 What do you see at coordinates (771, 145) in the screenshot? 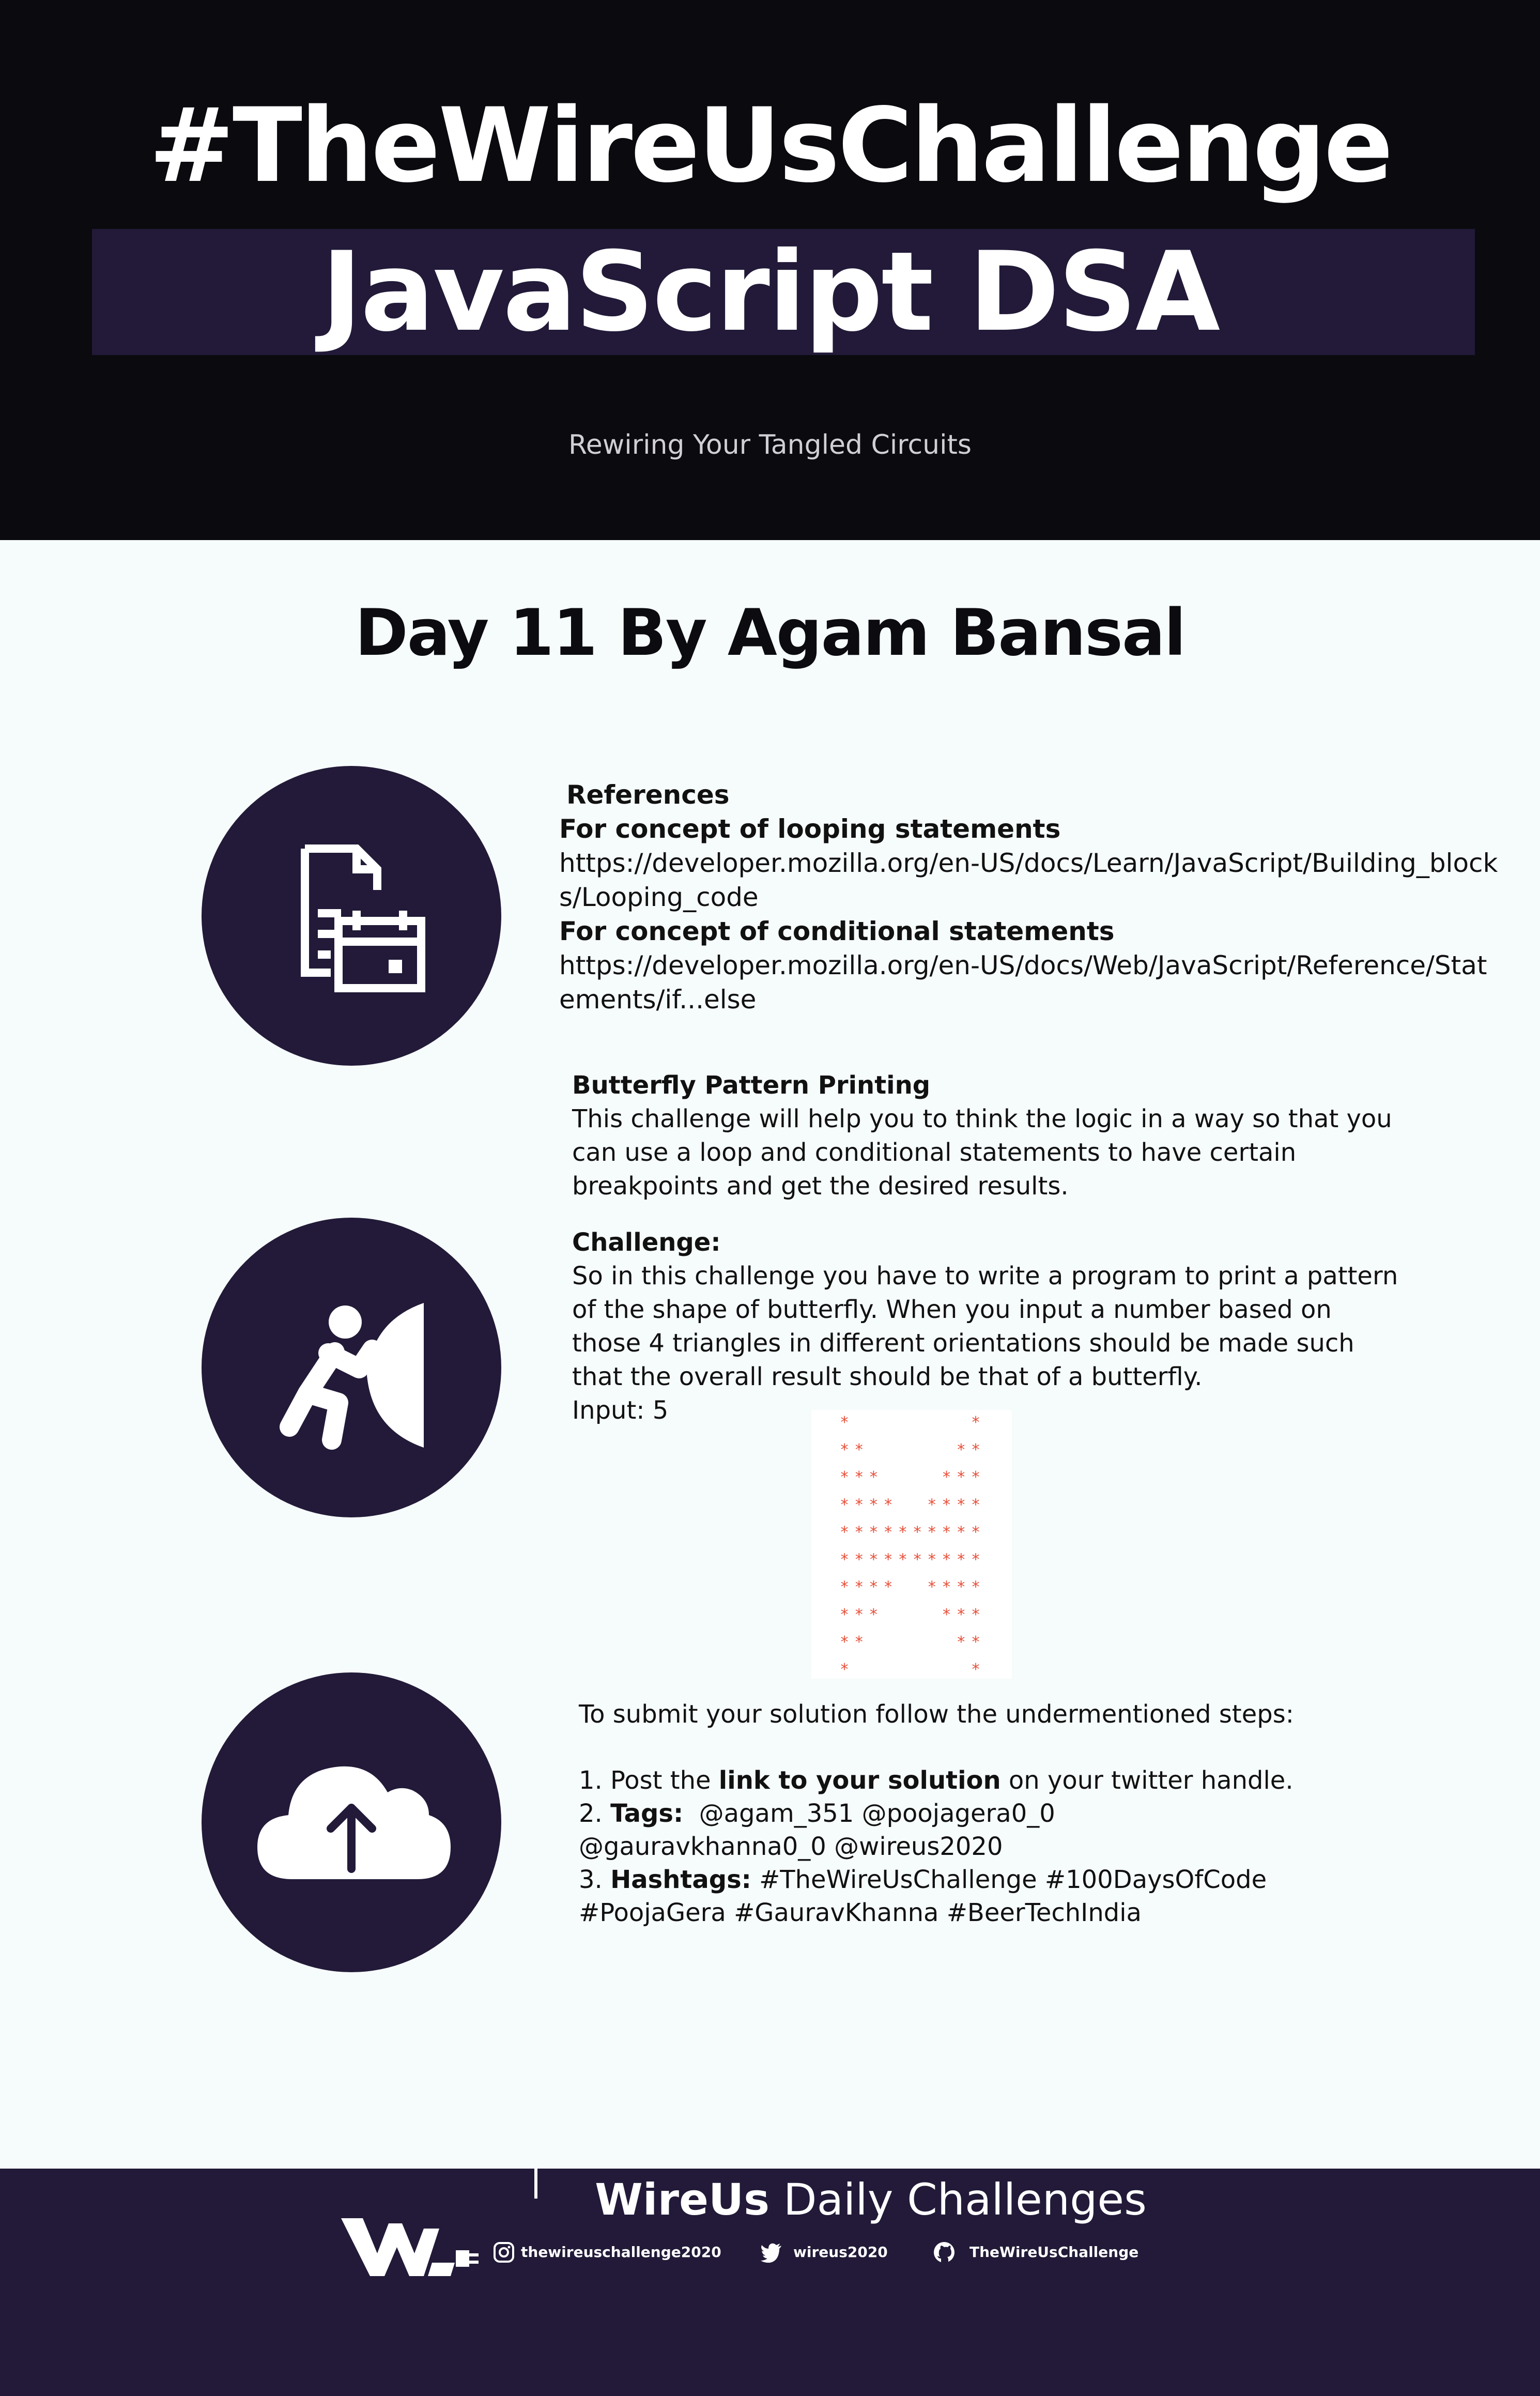
I see `challenge-hashtag-title: #TheWireUsChallenge` at bounding box center [771, 145].